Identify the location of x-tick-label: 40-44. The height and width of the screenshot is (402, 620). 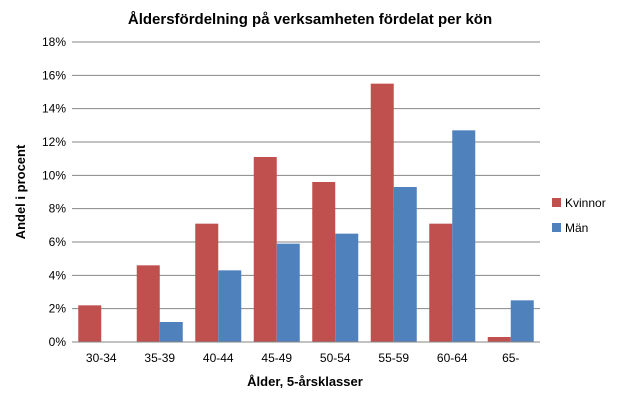
(218, 358).